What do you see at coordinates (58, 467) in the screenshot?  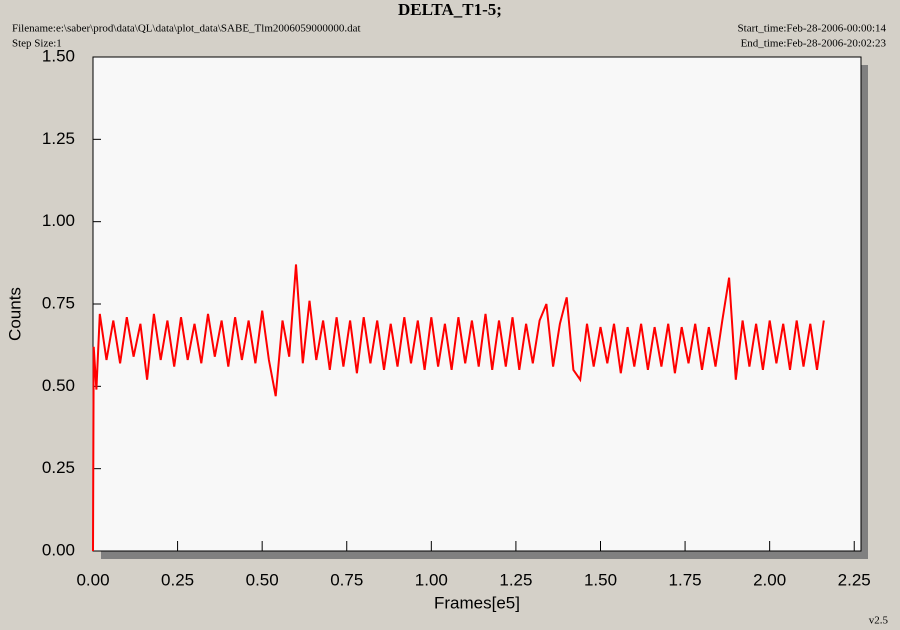 I see `y-tick-label: 0.25` at bounding box center [58, 467].